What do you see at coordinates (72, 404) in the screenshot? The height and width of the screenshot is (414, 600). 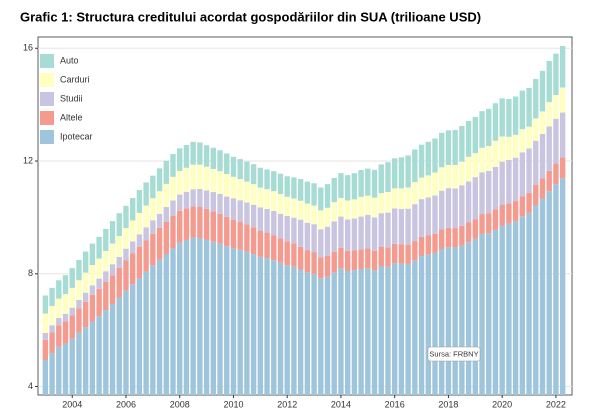 I see `x-tick-label: 2004` at bounding box center [72, 404].